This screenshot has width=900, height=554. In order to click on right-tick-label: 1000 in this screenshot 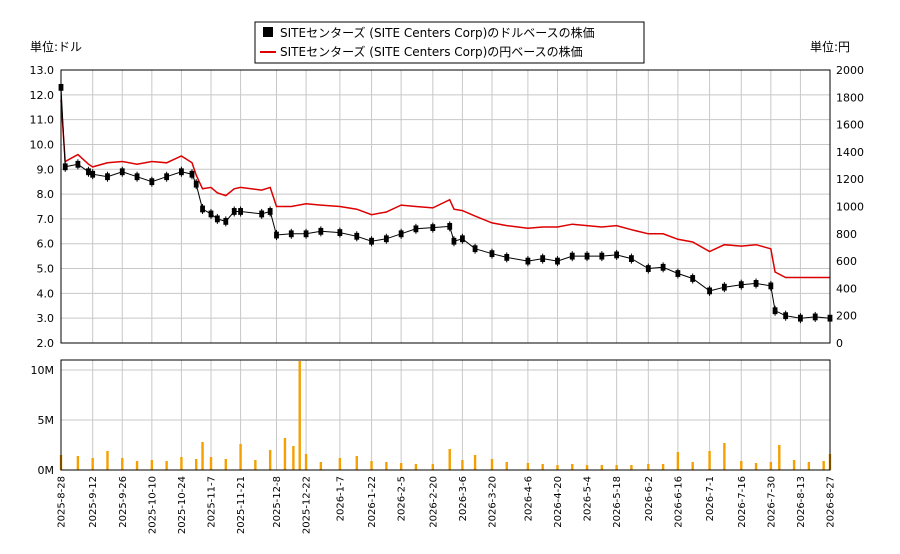, I will do `click(850, 207)`.